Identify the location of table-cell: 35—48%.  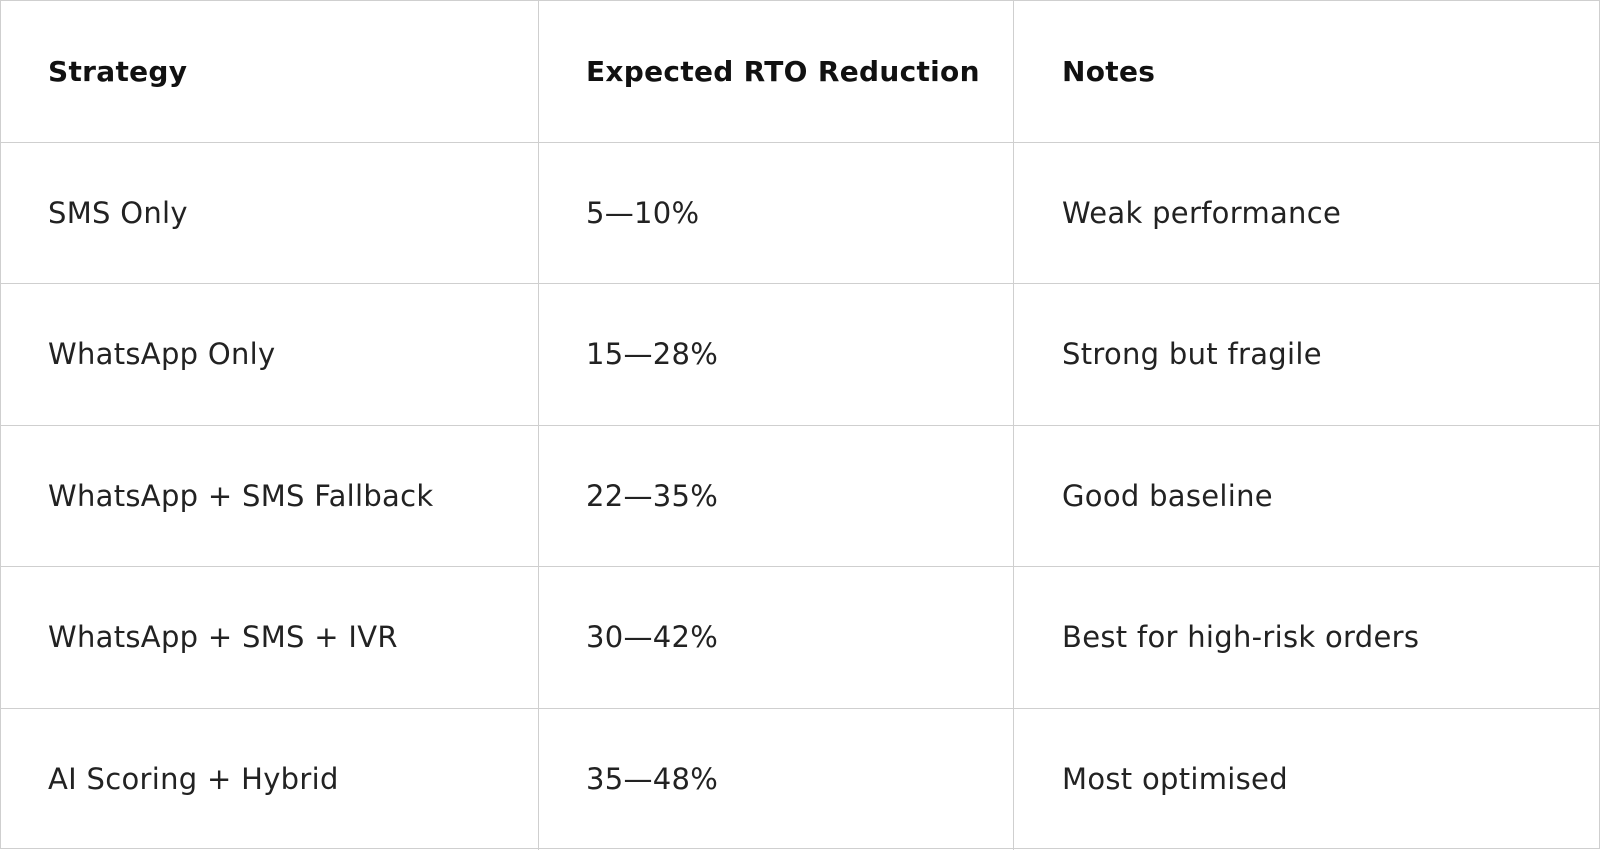
(776, 779).